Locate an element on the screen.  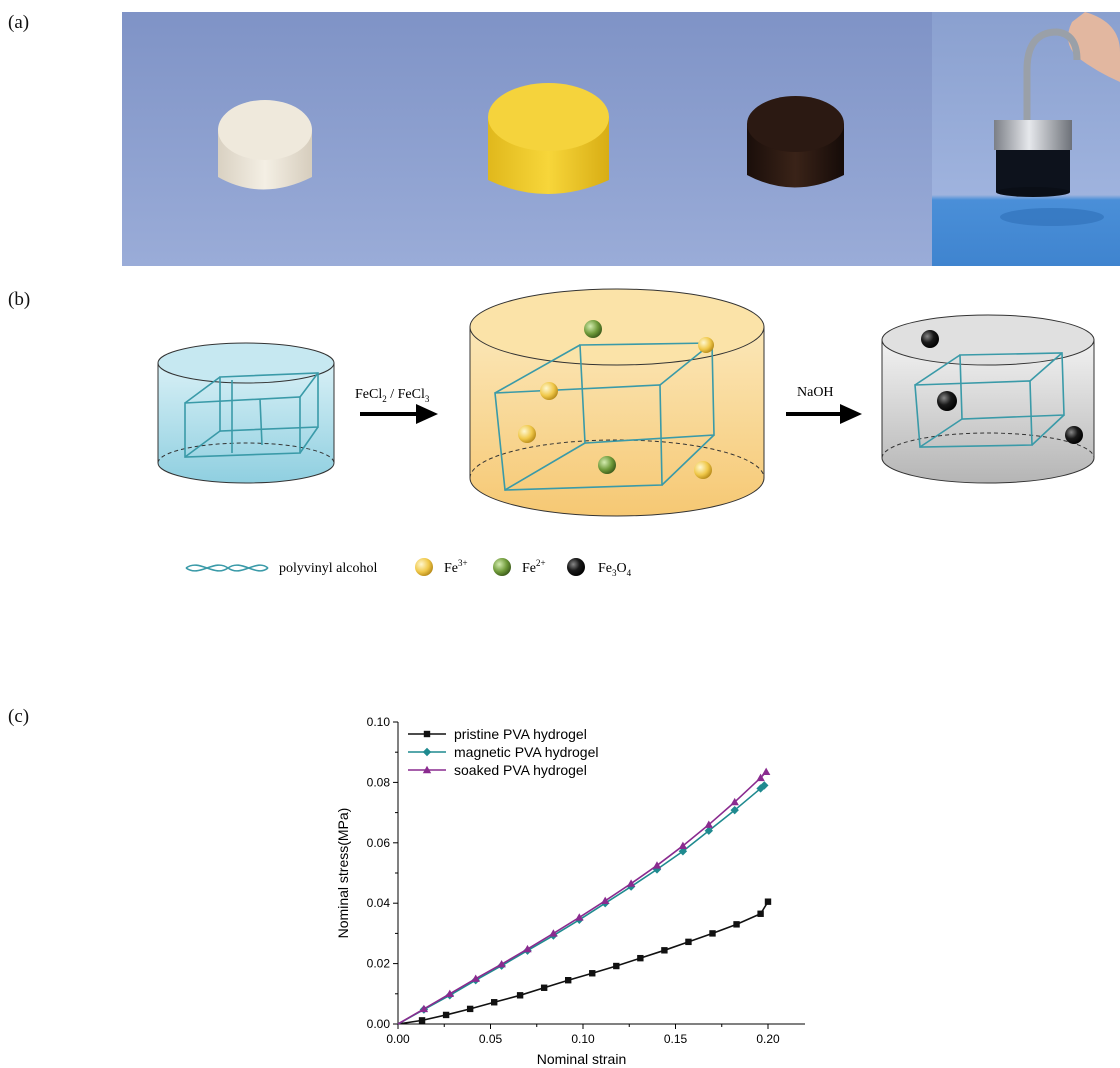
panel-label-c: (c) is located at coordinates (19, 716).